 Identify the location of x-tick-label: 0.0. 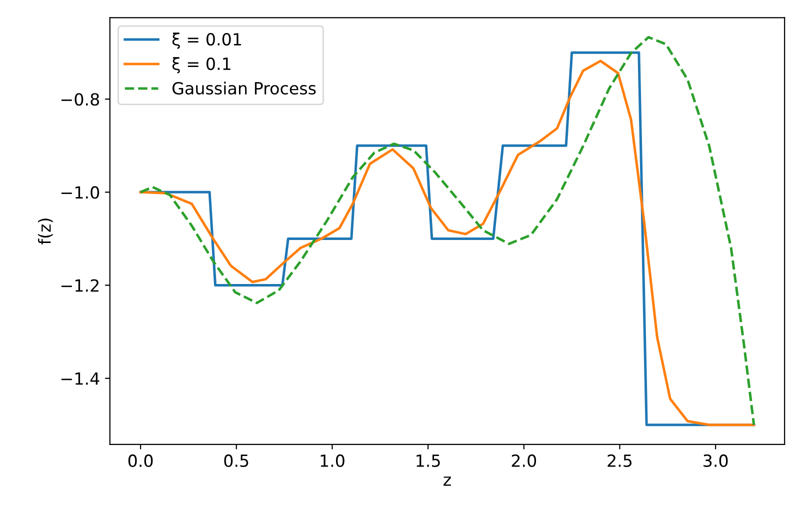
(140, 461).